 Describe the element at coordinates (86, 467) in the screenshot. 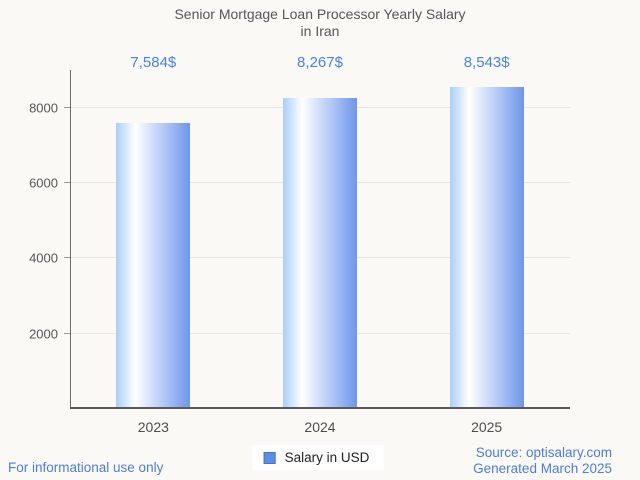

I see `disclaimer-text: For informational use only` at that location.